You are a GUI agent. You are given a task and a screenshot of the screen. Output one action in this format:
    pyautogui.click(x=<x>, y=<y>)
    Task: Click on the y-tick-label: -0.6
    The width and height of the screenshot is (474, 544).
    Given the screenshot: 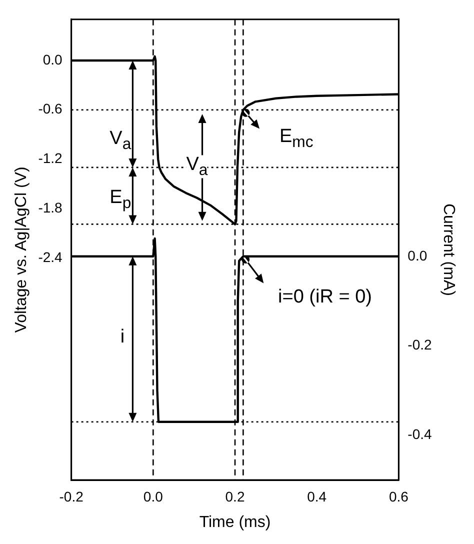 What is the action you would take?
    pyautogui.click(x=50, y=108)
    